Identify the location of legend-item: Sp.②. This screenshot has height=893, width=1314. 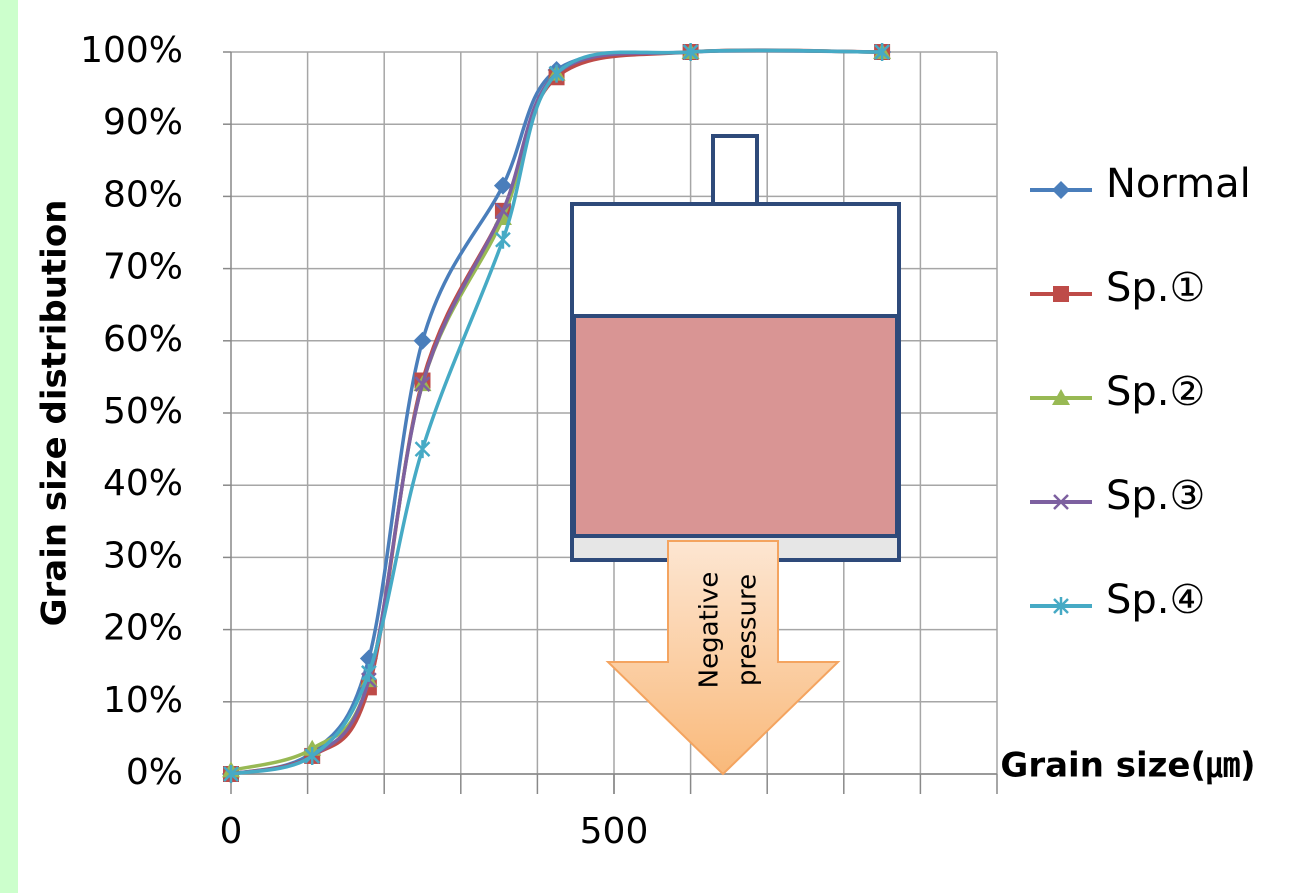
(1117, 392).